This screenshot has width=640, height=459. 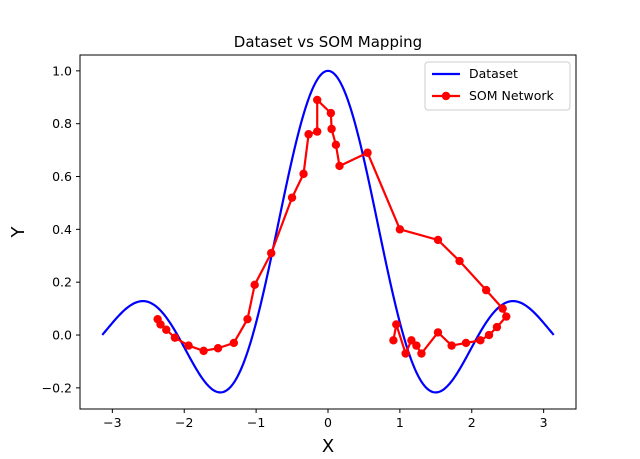 I want to click on chart-title: Dataset vs SOM Mapping, so click(x=328, y=42).